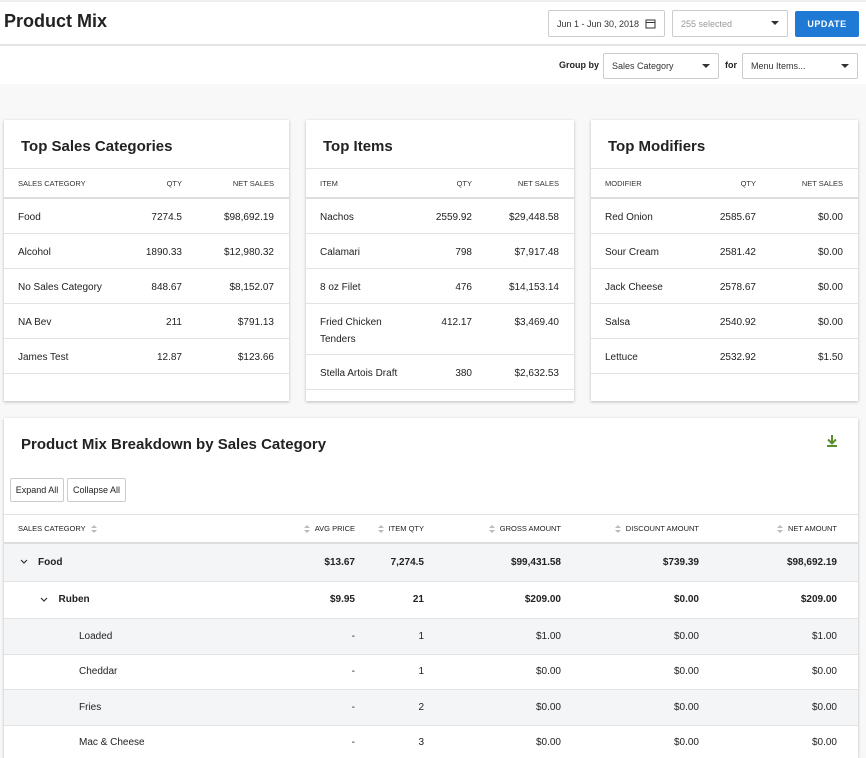  Describe the element at coordinates (421, 707) in the screenshot. I see `cell-value: 2` at that location.